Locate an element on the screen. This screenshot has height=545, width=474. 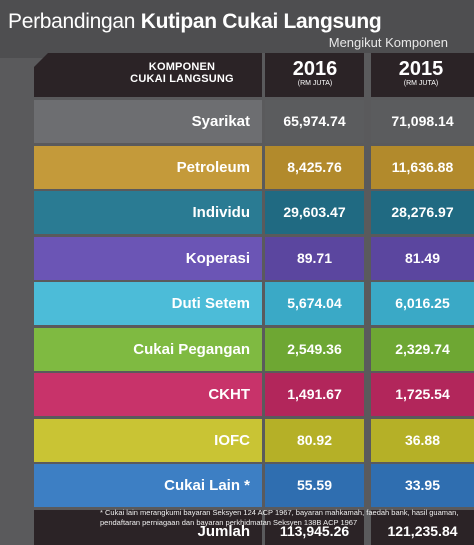
column-header-2016: 2016 (RM JUTA) is located at coordinates (315, 73).